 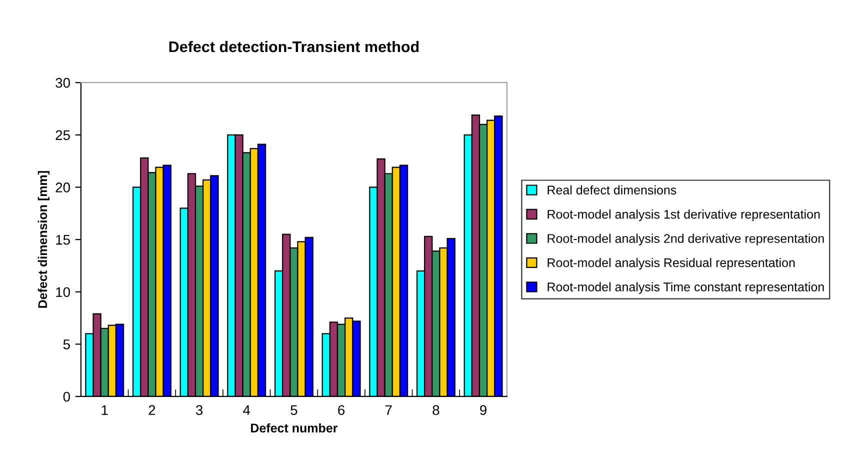 I want to click on y-tick-label: 15, so click(x=63, y=240).